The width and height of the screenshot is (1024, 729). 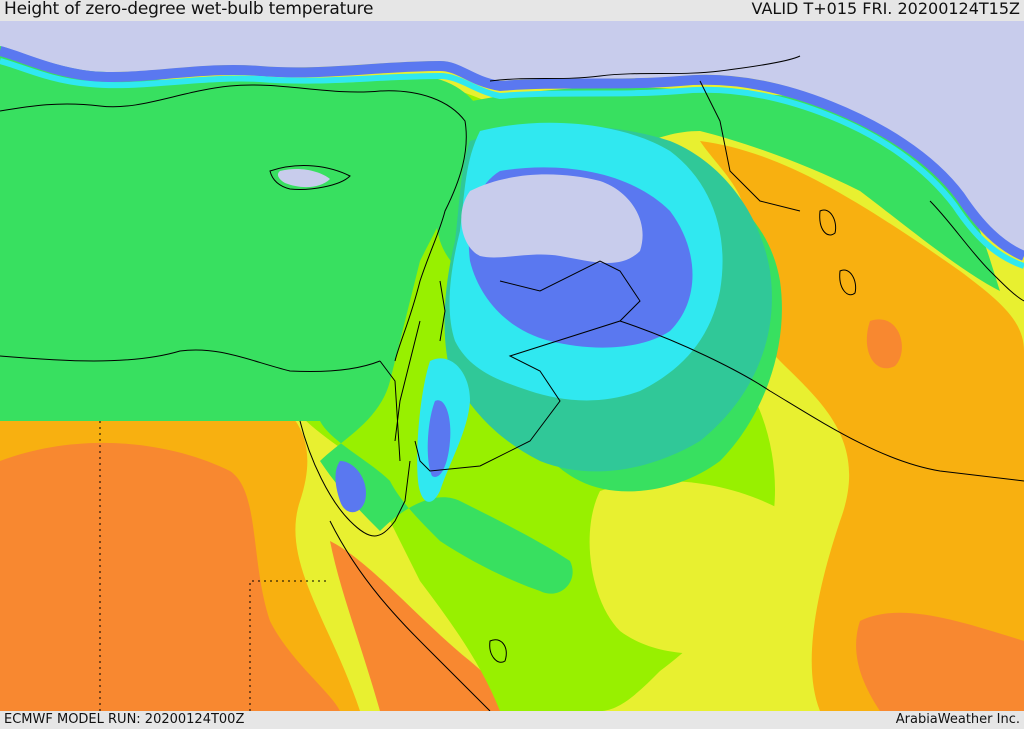 I want to click on valid-time: VALID T+015 FRI. 20200124T15Z, so click(x=885, y=9).